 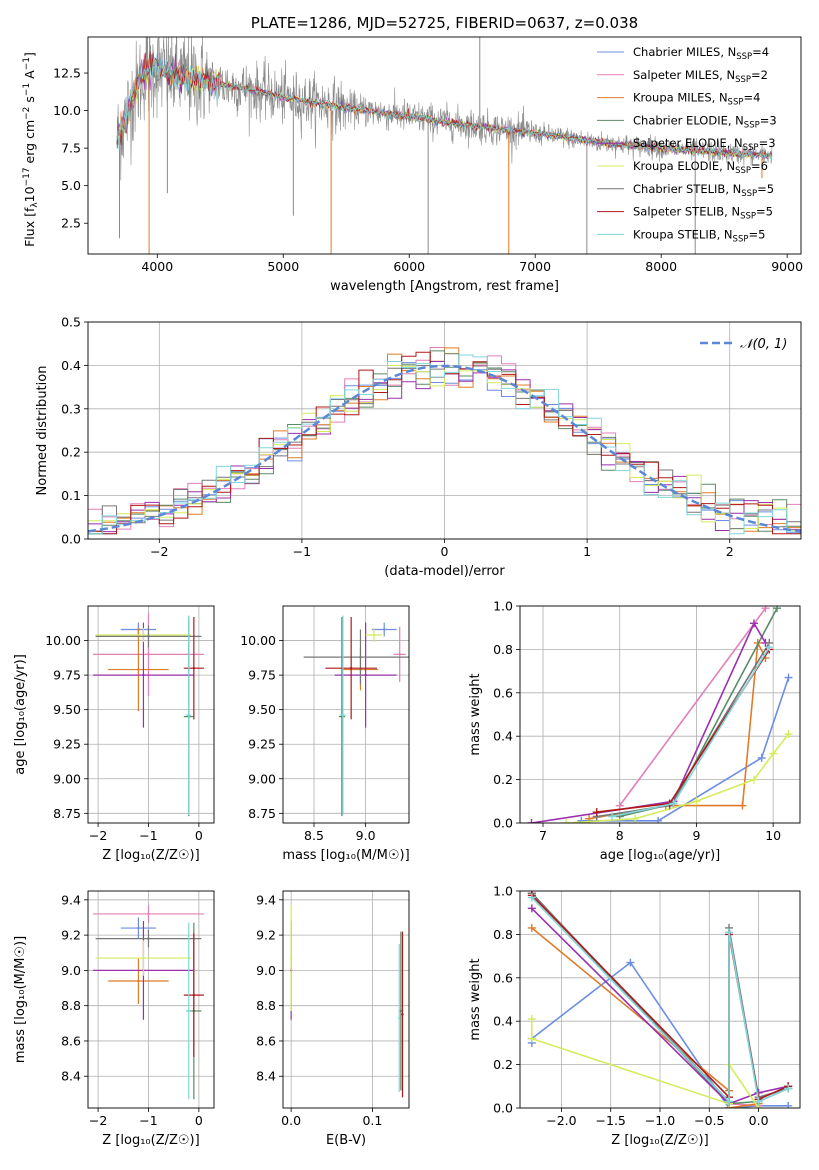 What do you see at coordinates (660, 1120) in the screenshot?
I see `x-tick-label: −1.0` at bounding box center [660, 1120].